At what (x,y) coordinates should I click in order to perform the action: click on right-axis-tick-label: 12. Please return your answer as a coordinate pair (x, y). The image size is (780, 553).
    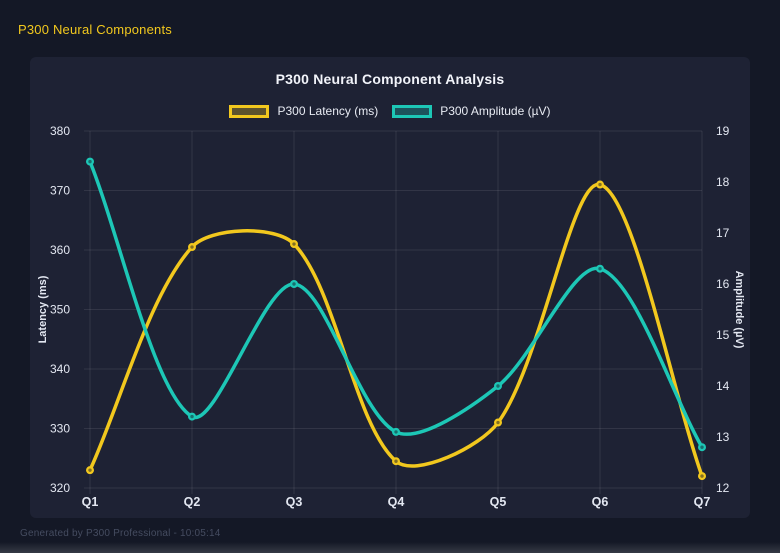
    Looking at the image, I should click on (723, 488).